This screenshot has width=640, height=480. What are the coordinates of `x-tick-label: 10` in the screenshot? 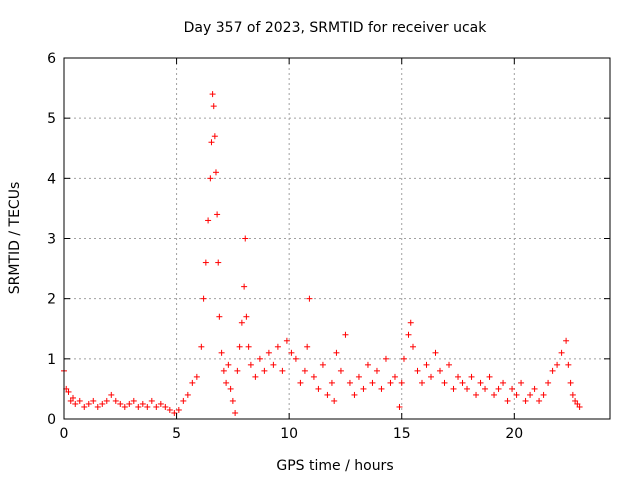 It's located at (289, 434).